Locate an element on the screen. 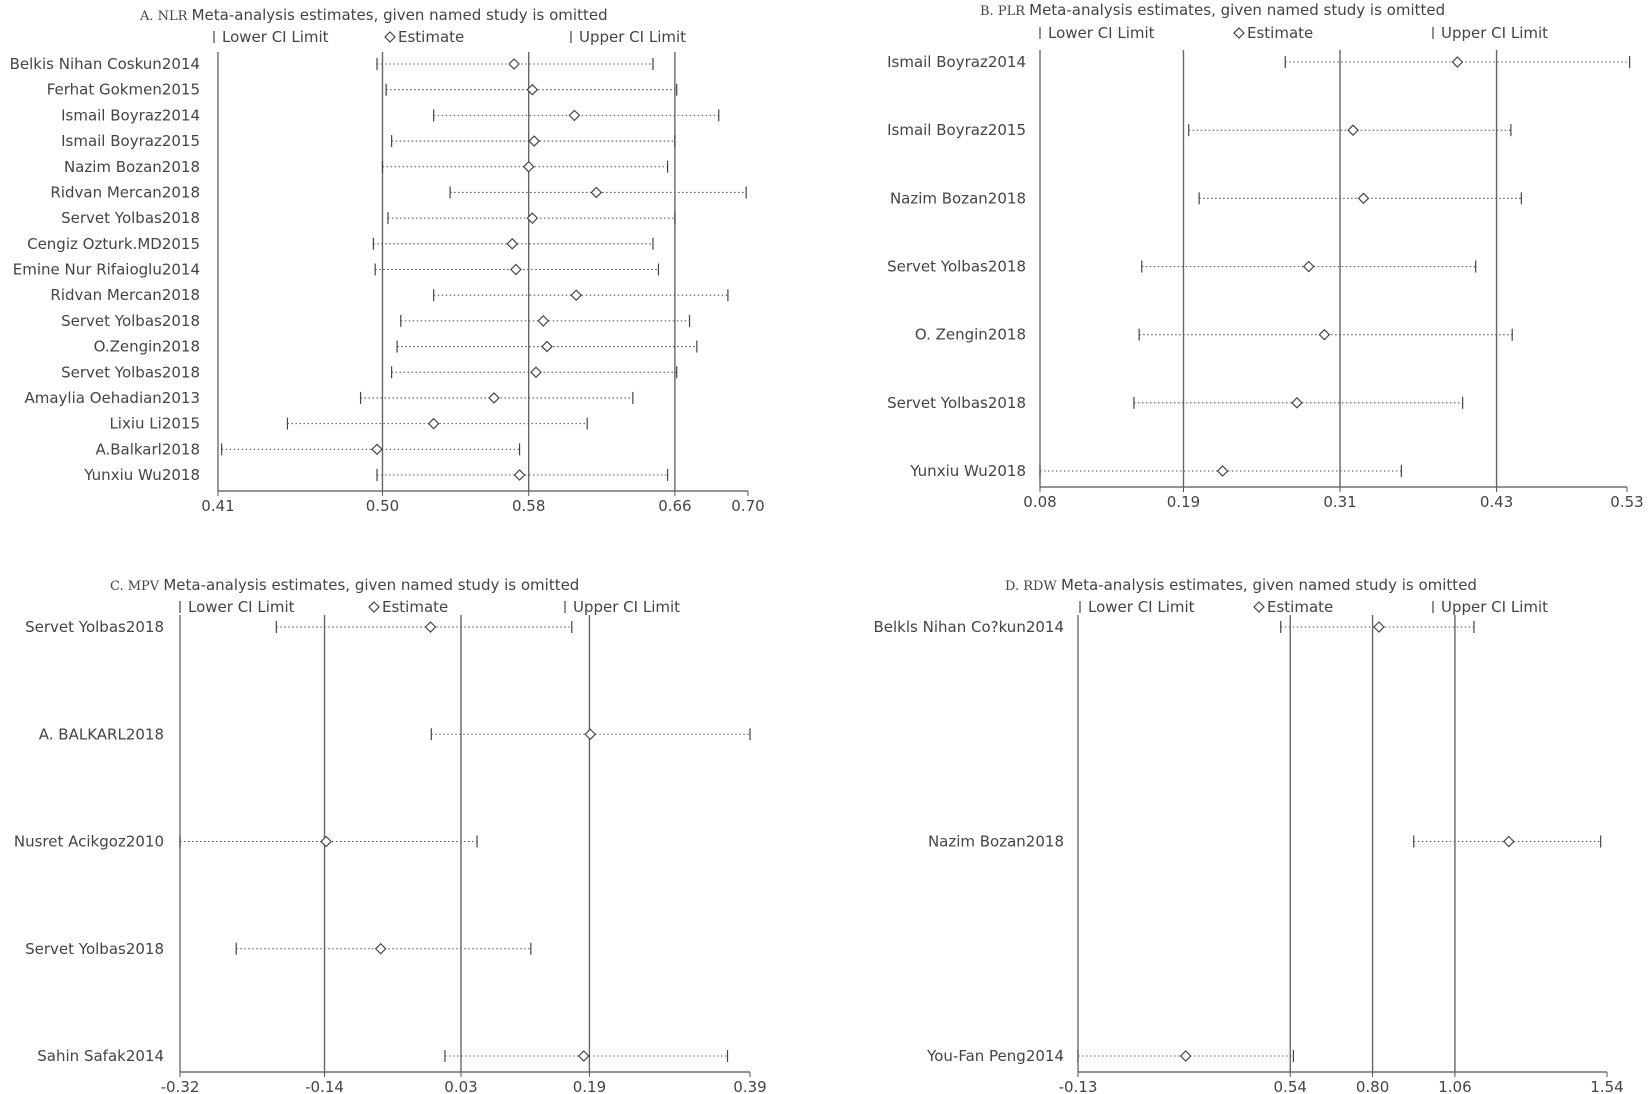 The width and height of the screenshot is (1650, 1094). study-row: A.Balkarl2018 is located at coordinates (308, 449).